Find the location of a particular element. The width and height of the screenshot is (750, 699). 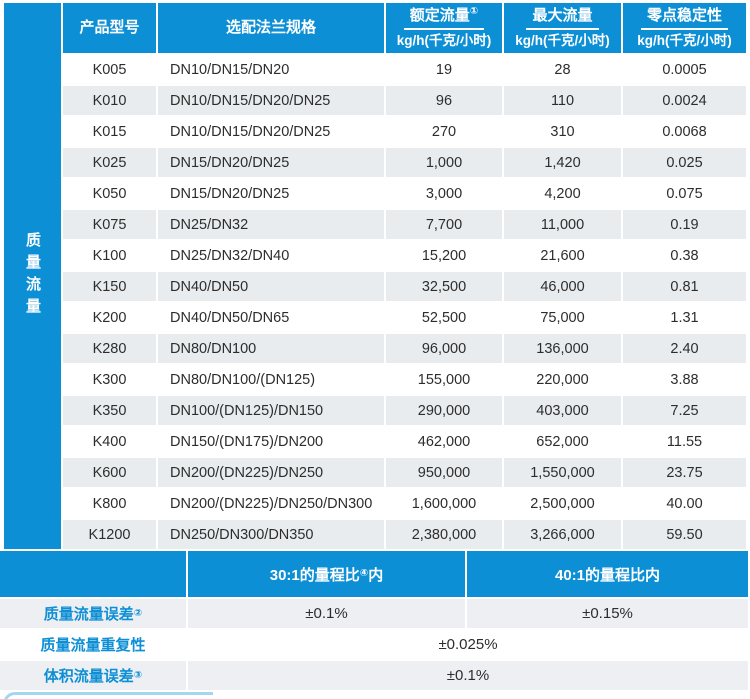

cell-flange: DN40/DN50/DN65 is located at coordinates (271, 317).